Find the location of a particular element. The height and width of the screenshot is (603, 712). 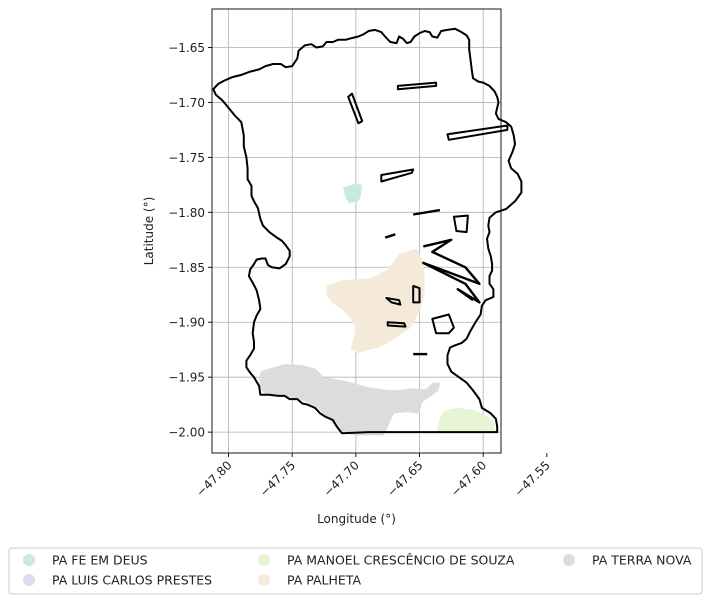

y-tick-label: −1.90 is located at coordinates (186, 323).